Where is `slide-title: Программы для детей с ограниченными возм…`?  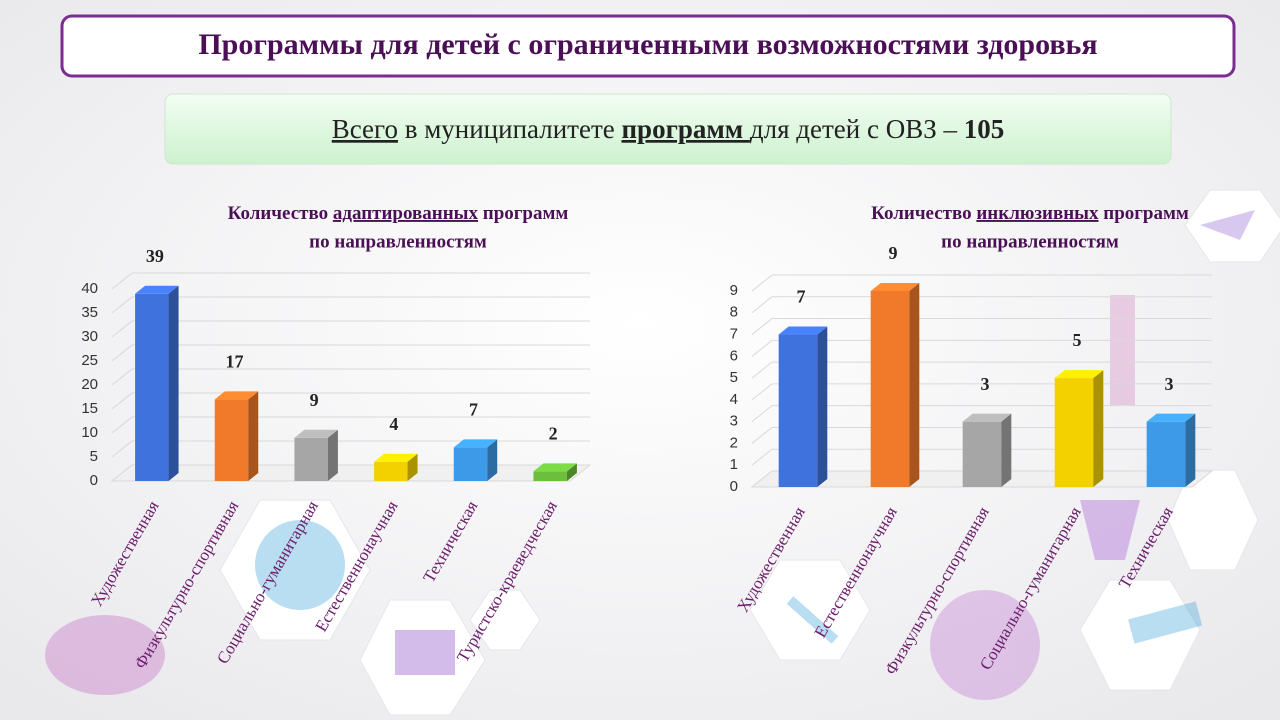 slide-title: Программы для детей с ограниченными возм… is located at coordinates (647, 44).